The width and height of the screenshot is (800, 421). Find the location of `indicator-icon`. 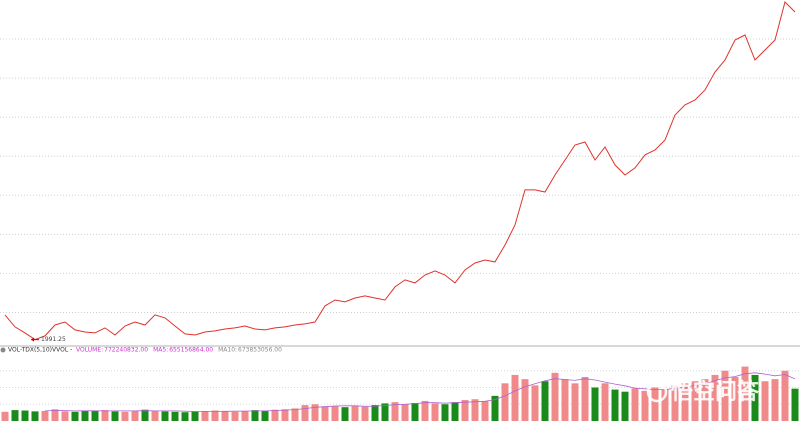

indicator-icon is located at coordinates (3, 350).